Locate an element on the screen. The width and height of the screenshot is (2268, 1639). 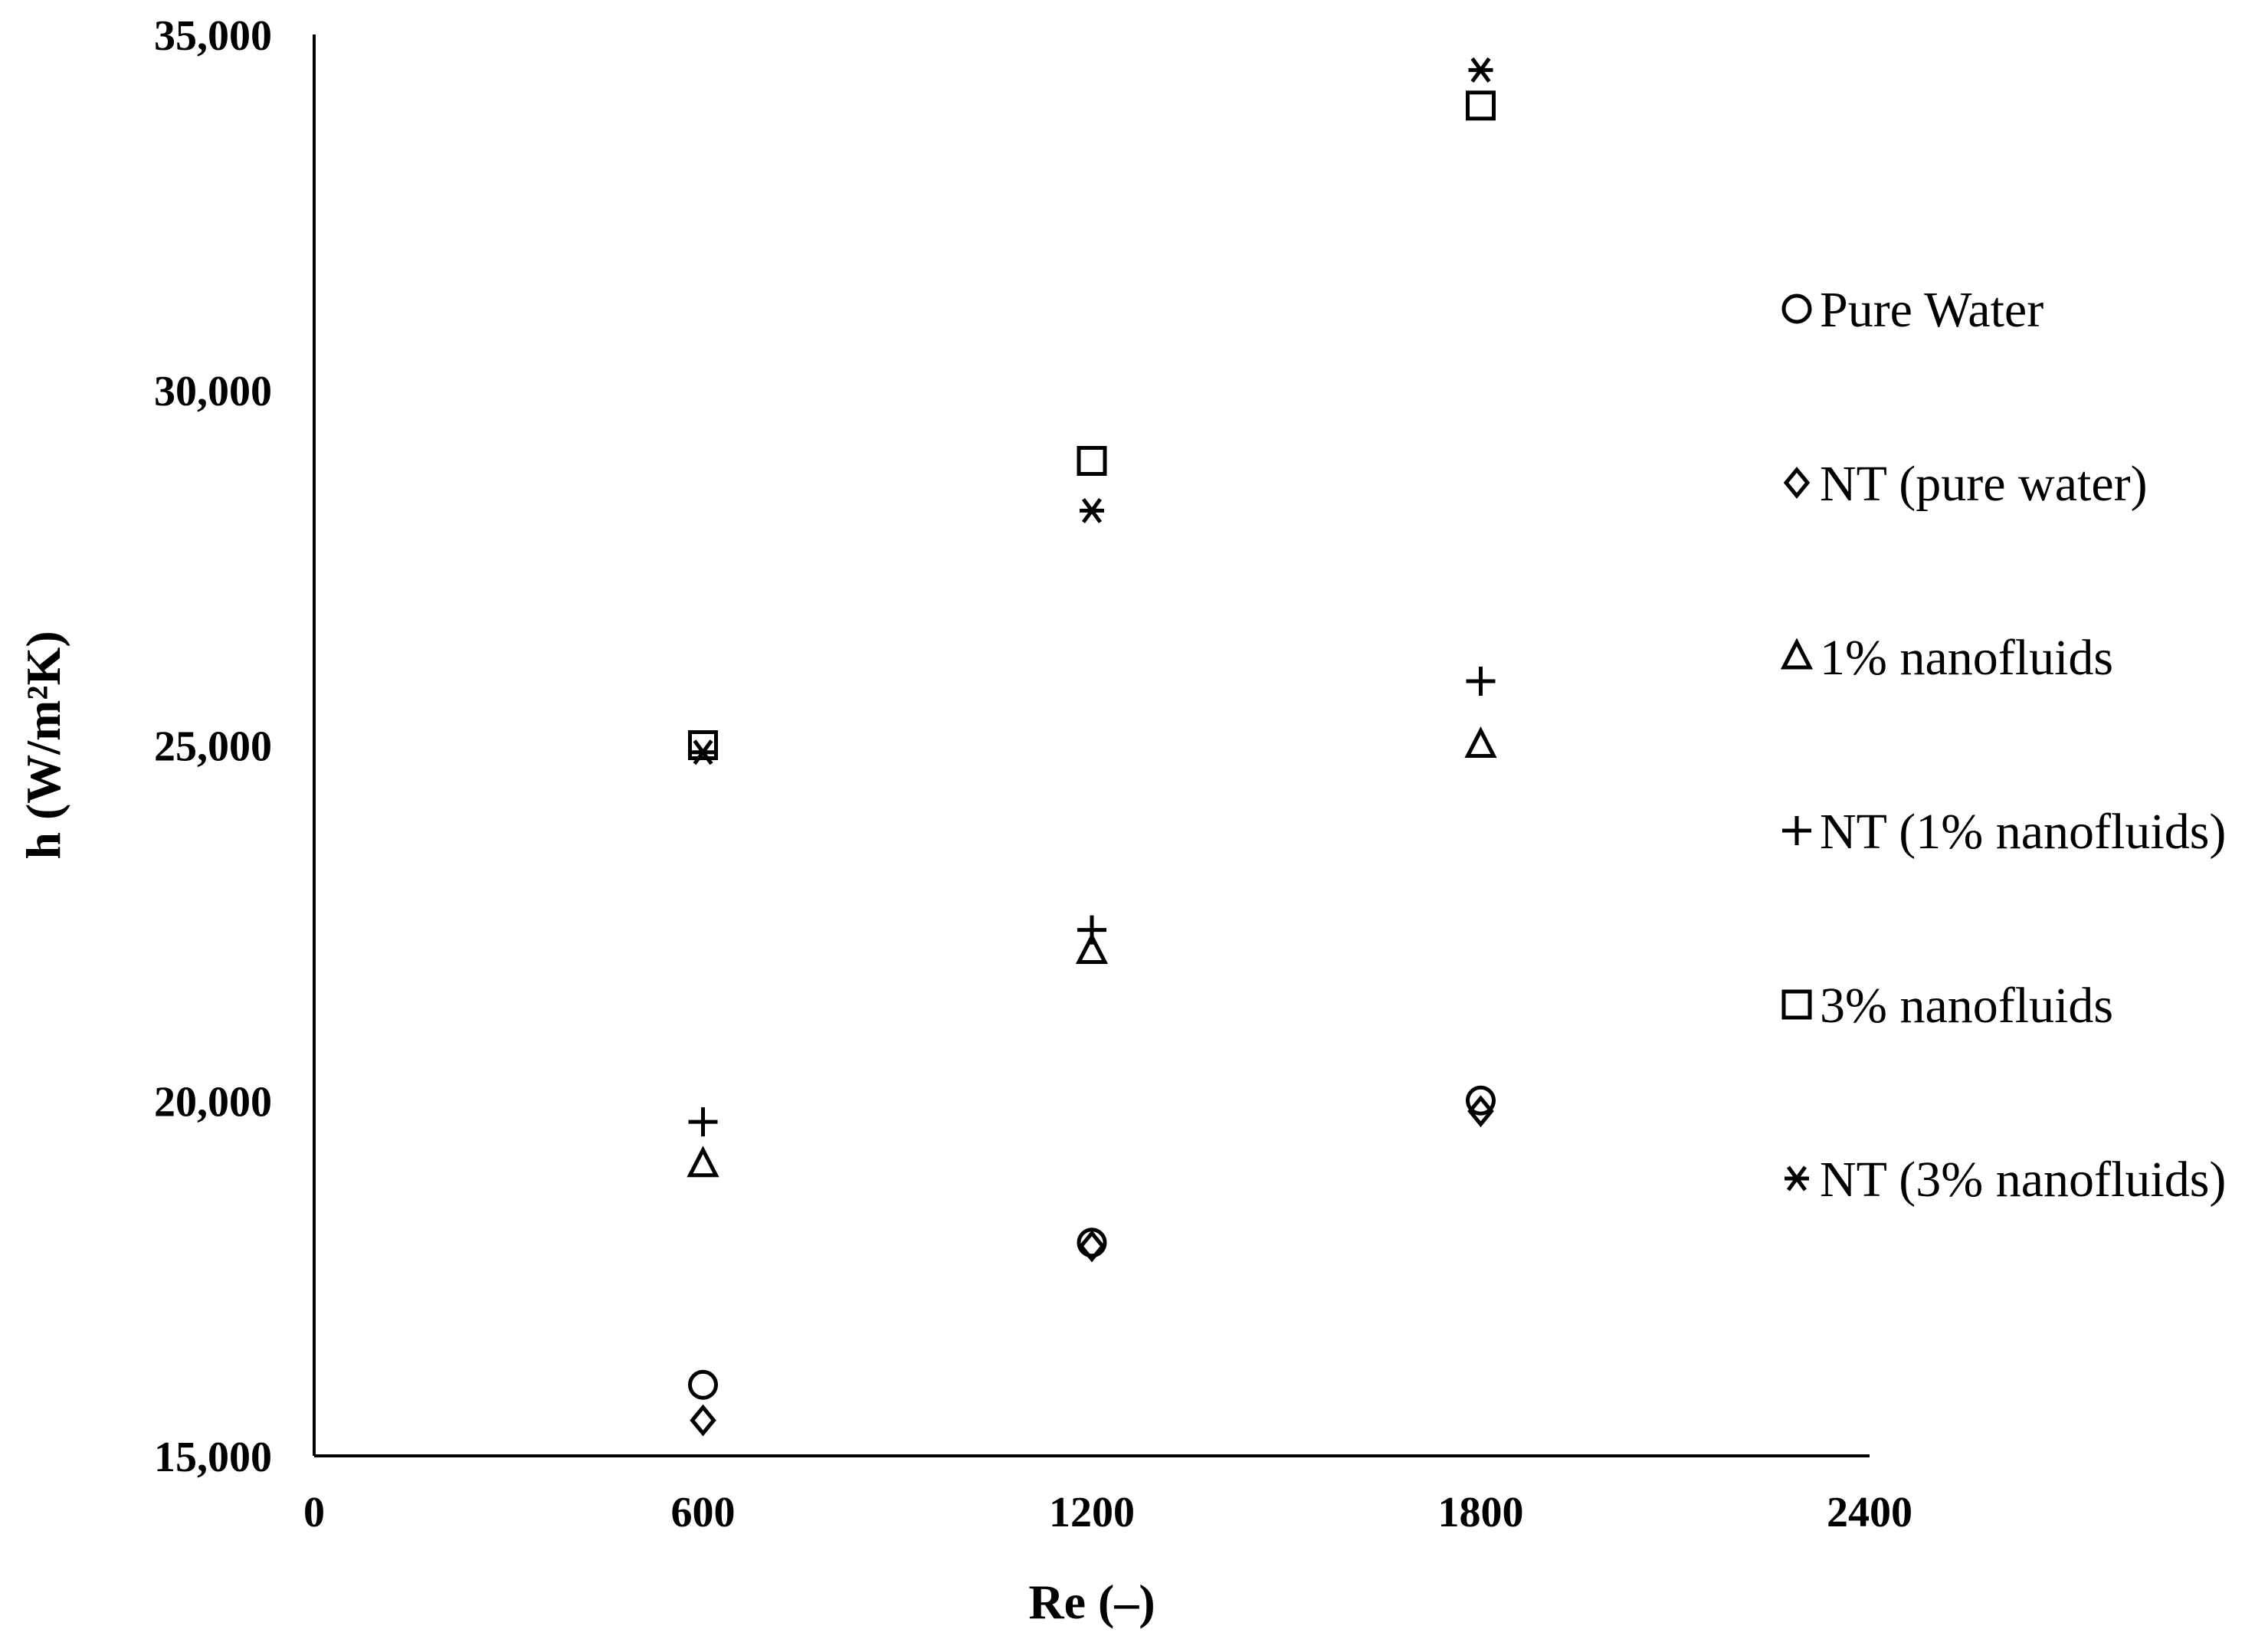
x-tick-label: 0 is located at coordinates (314, 1513).